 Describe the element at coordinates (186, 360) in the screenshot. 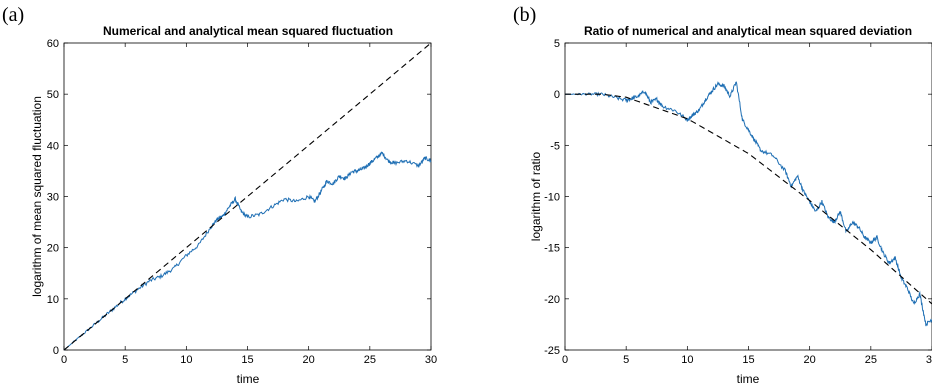

I see `panel-a-xtick-label: 10` at that location.